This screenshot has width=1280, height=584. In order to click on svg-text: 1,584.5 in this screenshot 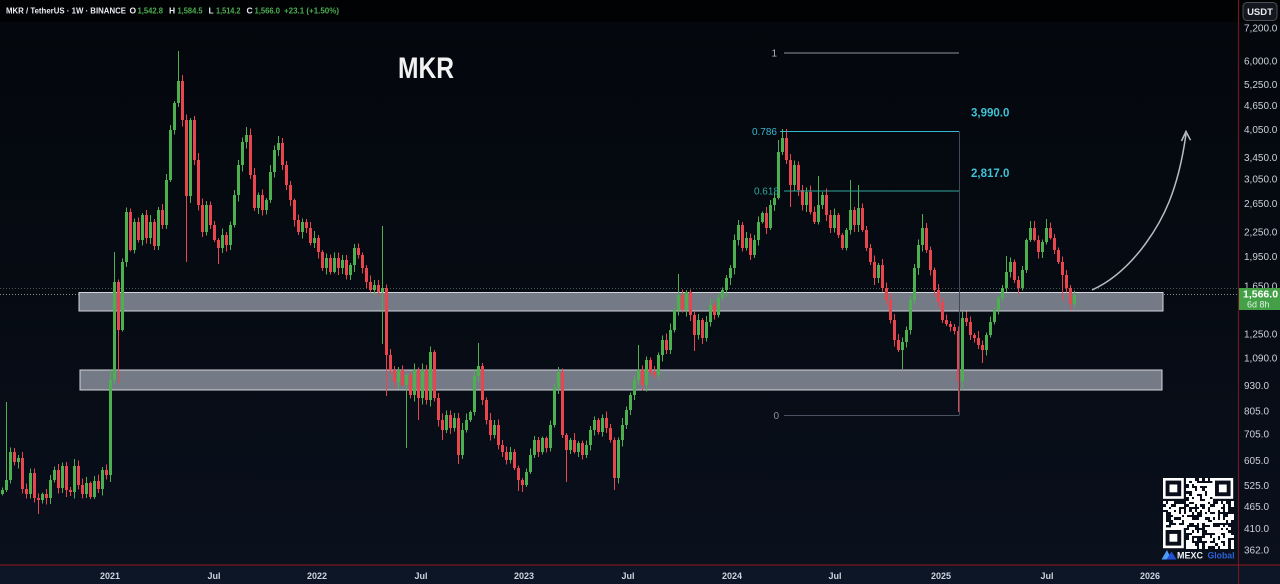, I will do `click(190, 11)`.